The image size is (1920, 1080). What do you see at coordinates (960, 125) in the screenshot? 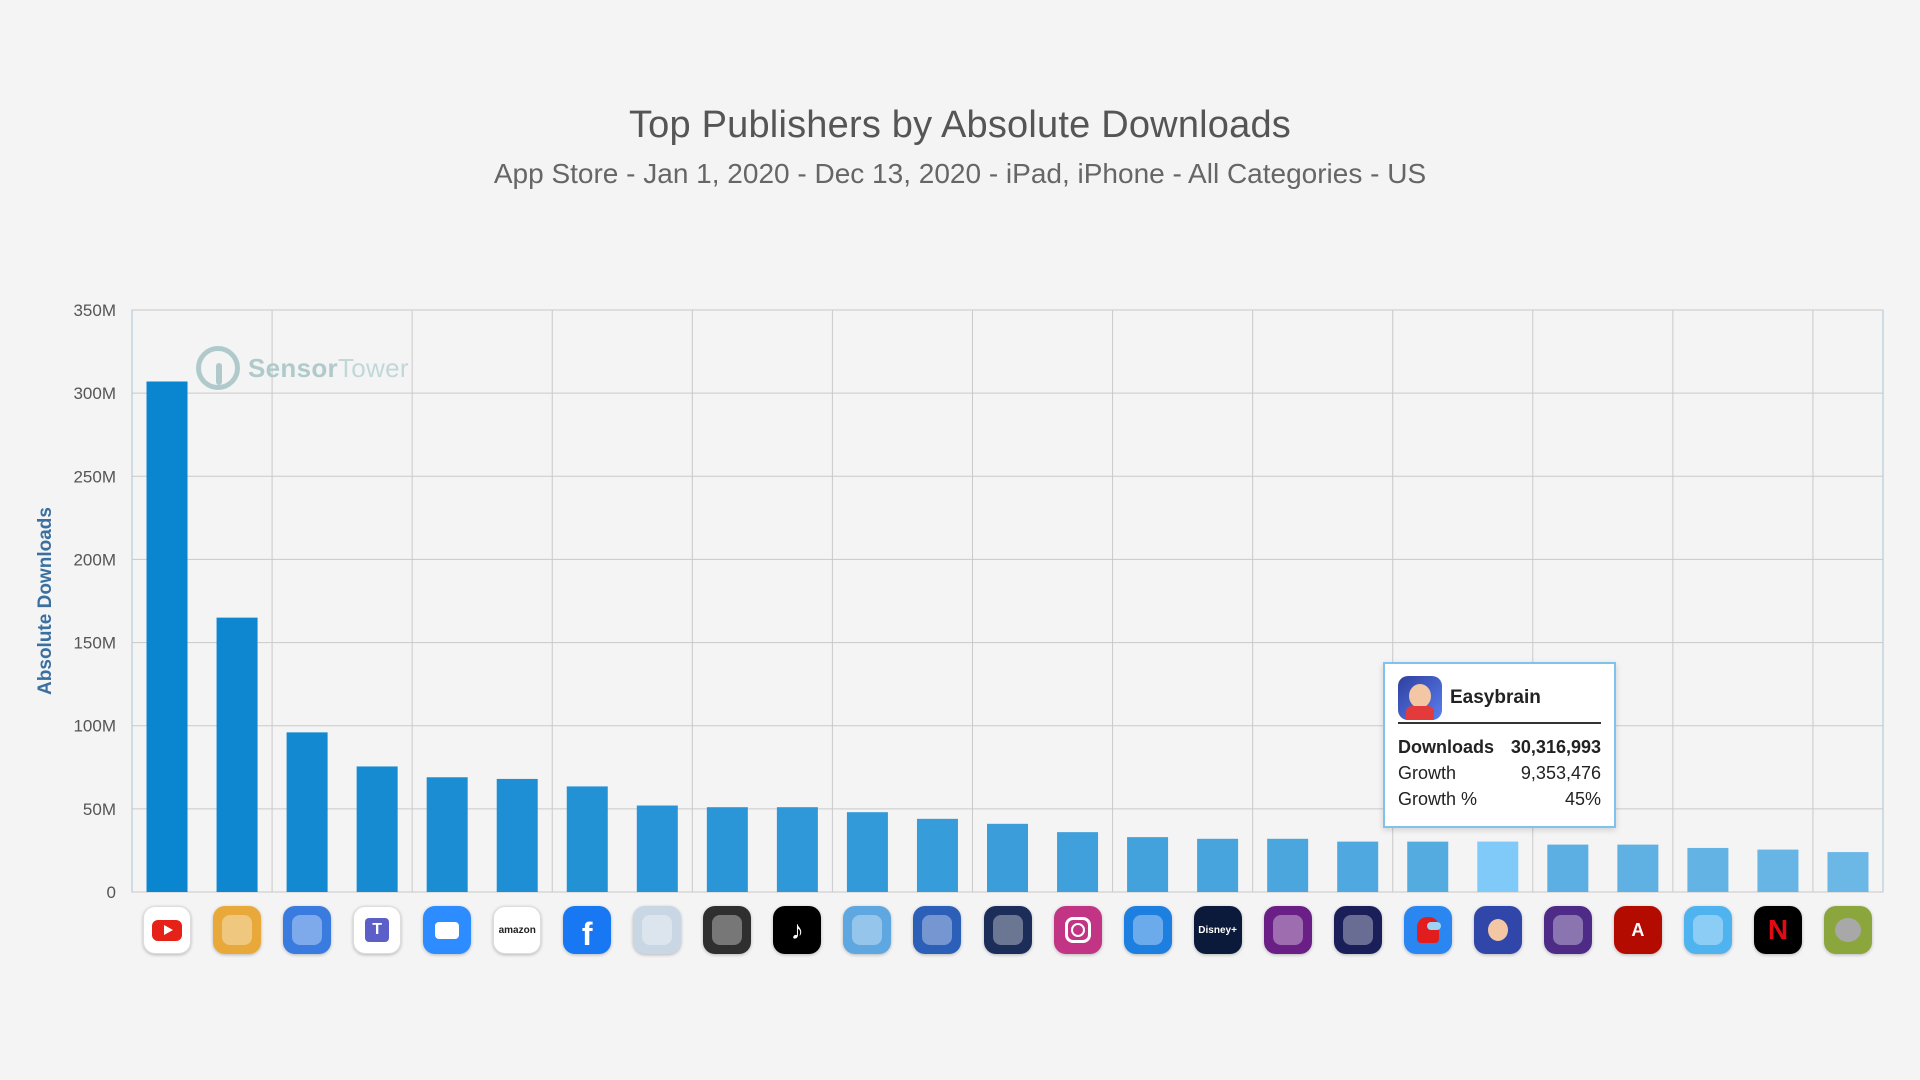
I see `chart-title: Top Publishers by Absolute Downloads` at bounding box center [960, 125].